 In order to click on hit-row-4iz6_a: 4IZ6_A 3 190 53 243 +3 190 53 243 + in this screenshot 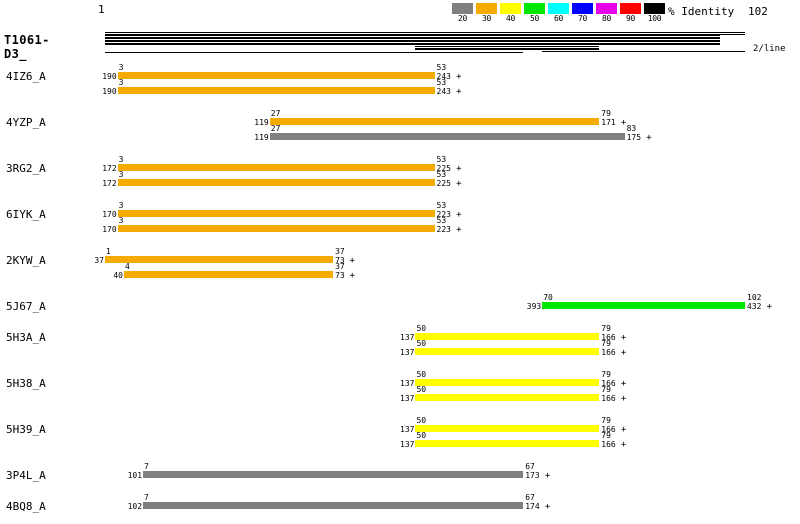, I will do `click(400, 83)`.